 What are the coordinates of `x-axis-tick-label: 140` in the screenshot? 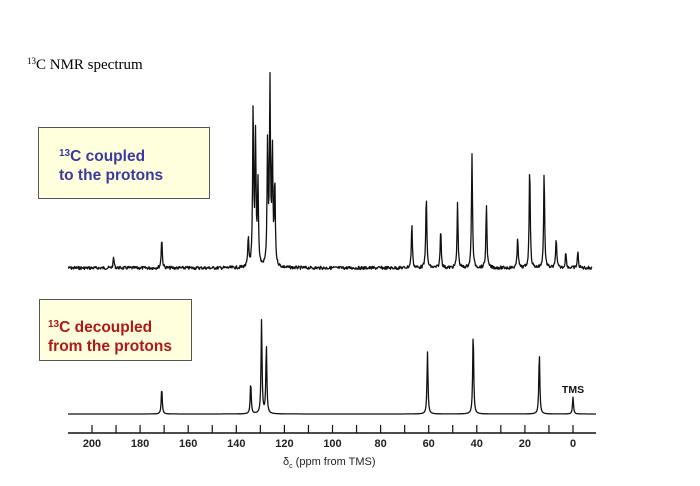 It's located at (236, 444).